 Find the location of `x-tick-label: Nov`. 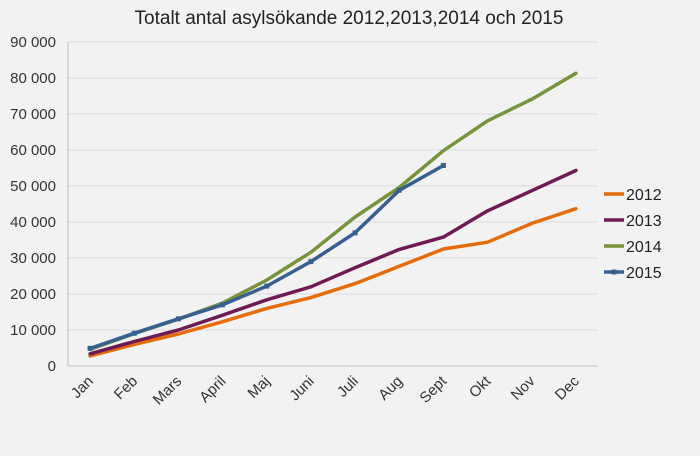

x-tick-label: Nov is located at coordinates (523, 387).